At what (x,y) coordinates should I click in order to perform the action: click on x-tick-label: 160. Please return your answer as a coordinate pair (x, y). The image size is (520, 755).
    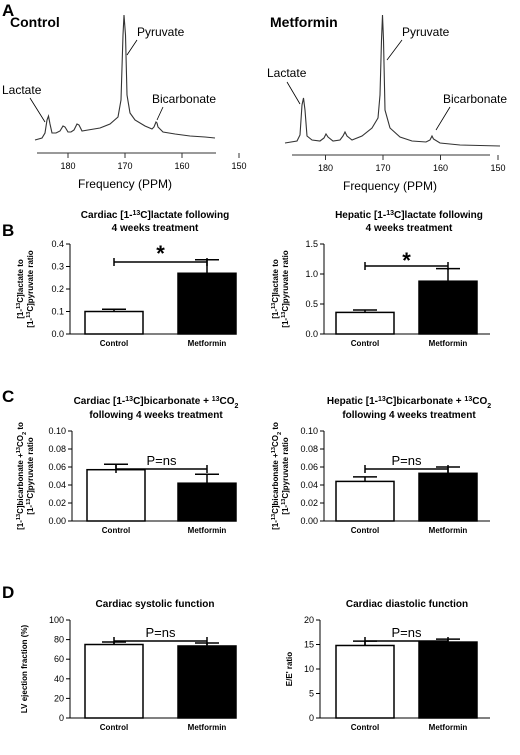
    Looking at the image, I should click on (181, 166).